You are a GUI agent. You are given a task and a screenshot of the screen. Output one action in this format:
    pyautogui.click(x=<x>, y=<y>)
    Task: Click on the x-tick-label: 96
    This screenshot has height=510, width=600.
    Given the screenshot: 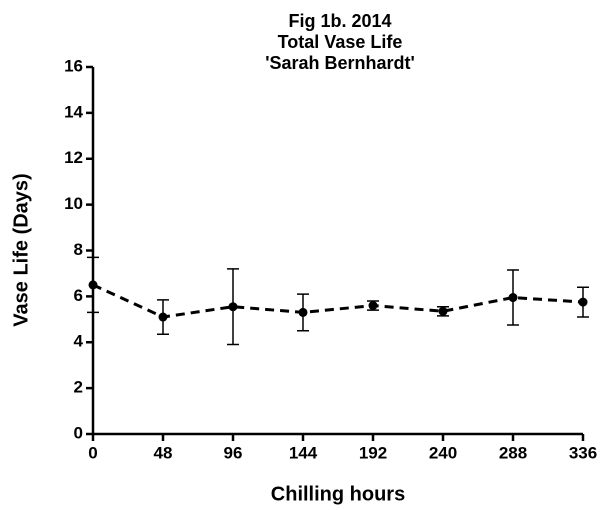 What is the action you would take?
    pyautogui.click(x=233, y=452)
    